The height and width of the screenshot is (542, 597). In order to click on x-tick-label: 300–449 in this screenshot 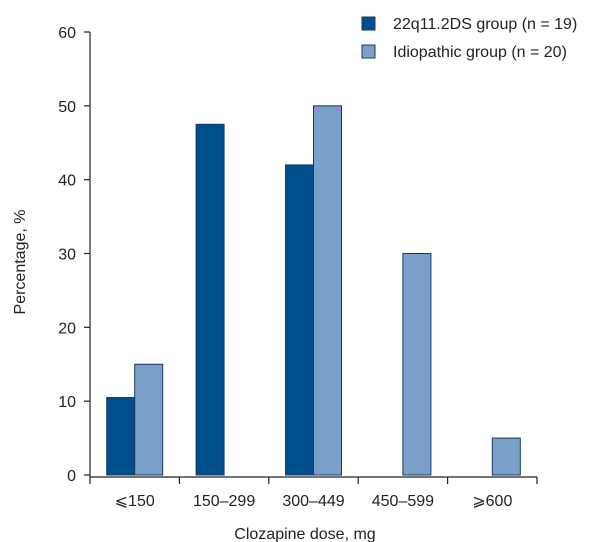, I will do `click(313, 501)`.